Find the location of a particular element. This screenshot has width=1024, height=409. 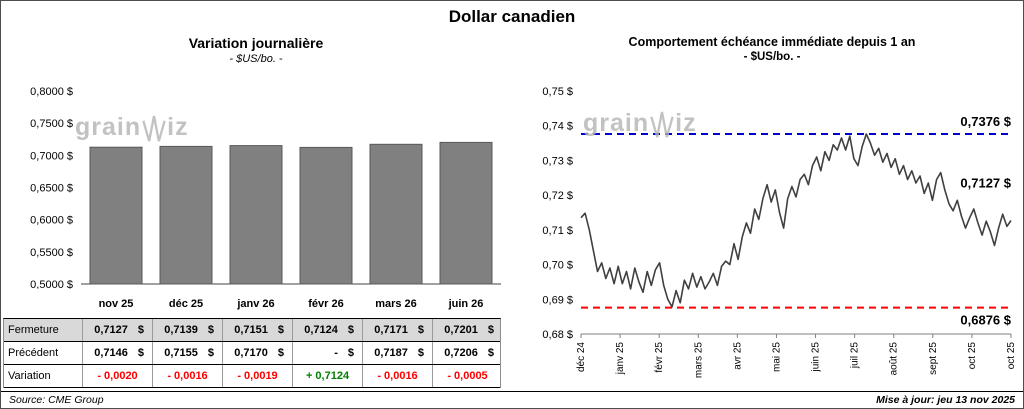

svg-text: 0,5000 $ is located at coordinates (51, 284).